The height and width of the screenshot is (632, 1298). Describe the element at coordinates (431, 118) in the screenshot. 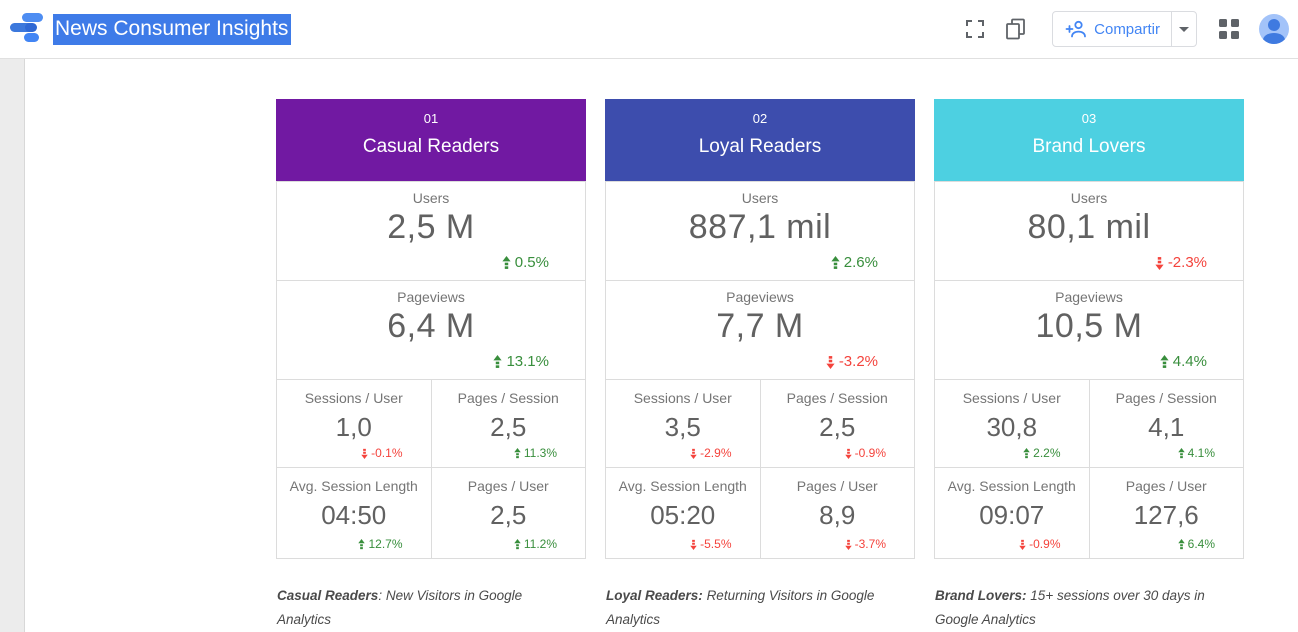

I see `card-index: 01` at that location.